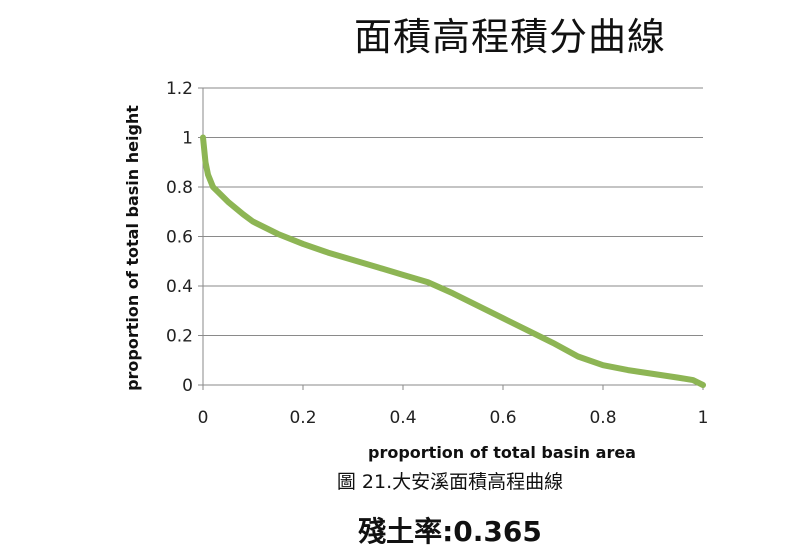 The height and width of the screenshot is (554, 800). I want to click on y-tick-label: 1, so click(187, 139).